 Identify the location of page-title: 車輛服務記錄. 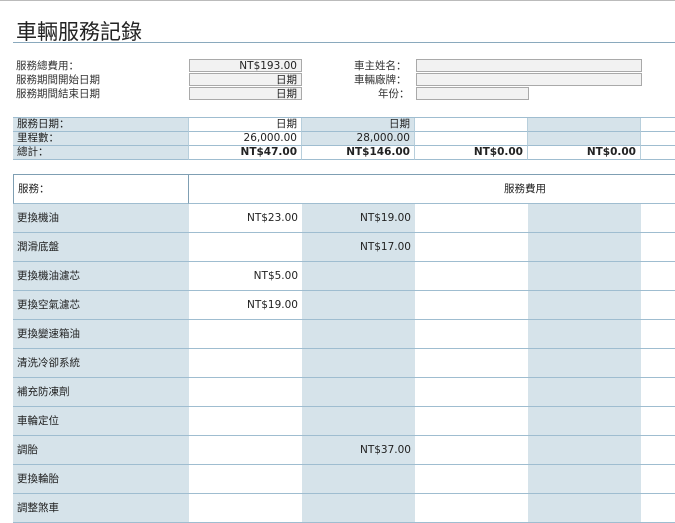
(79, 32).